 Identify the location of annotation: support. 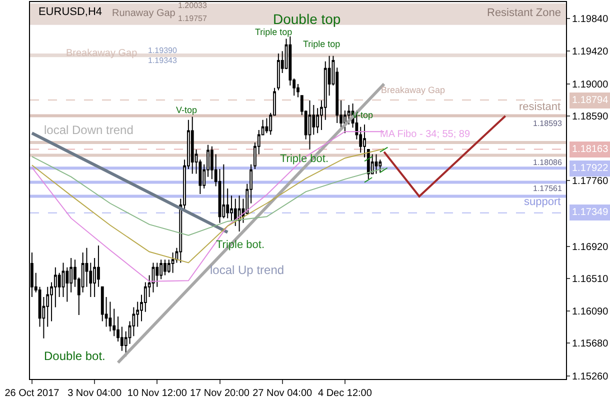
(542, 202).